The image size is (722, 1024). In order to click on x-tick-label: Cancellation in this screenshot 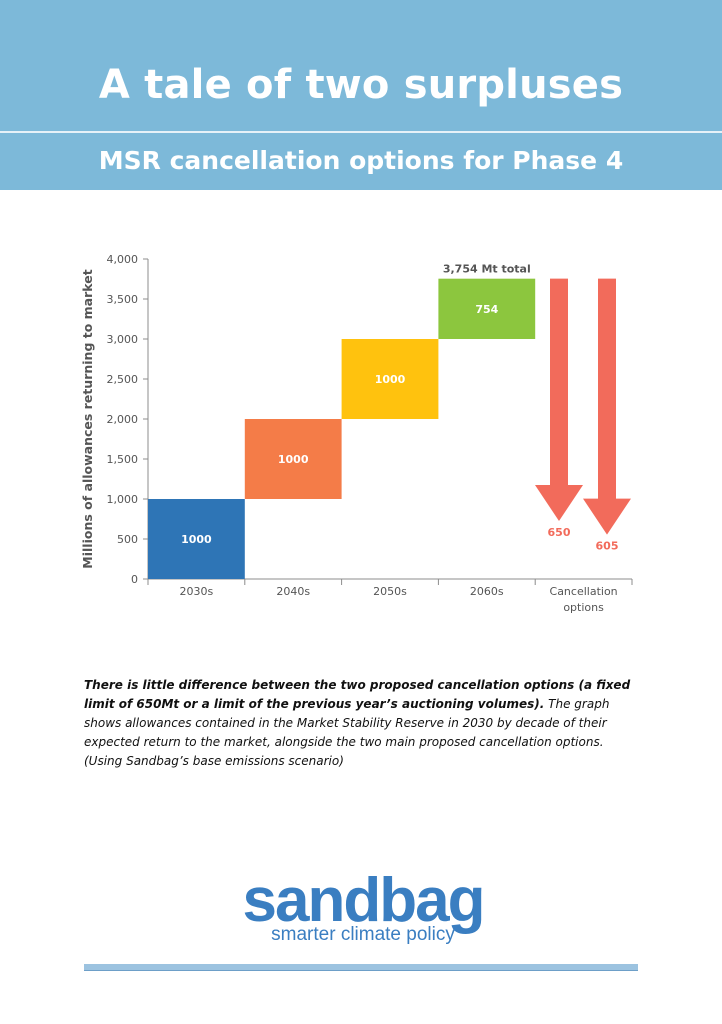, I will do `click(584, 591)`.